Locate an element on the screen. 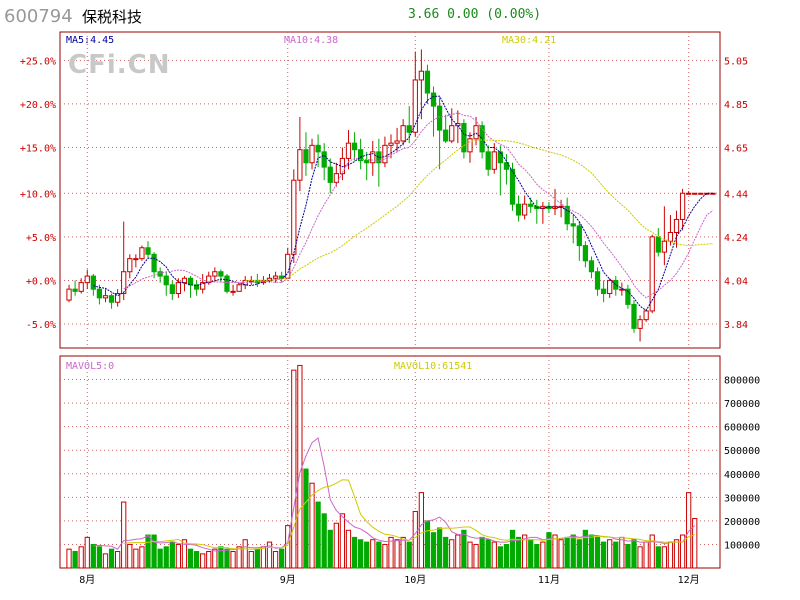 This screenshot has width=800, height=600. price-change-pct: (0.00%) is located at coordinates (514, 14).